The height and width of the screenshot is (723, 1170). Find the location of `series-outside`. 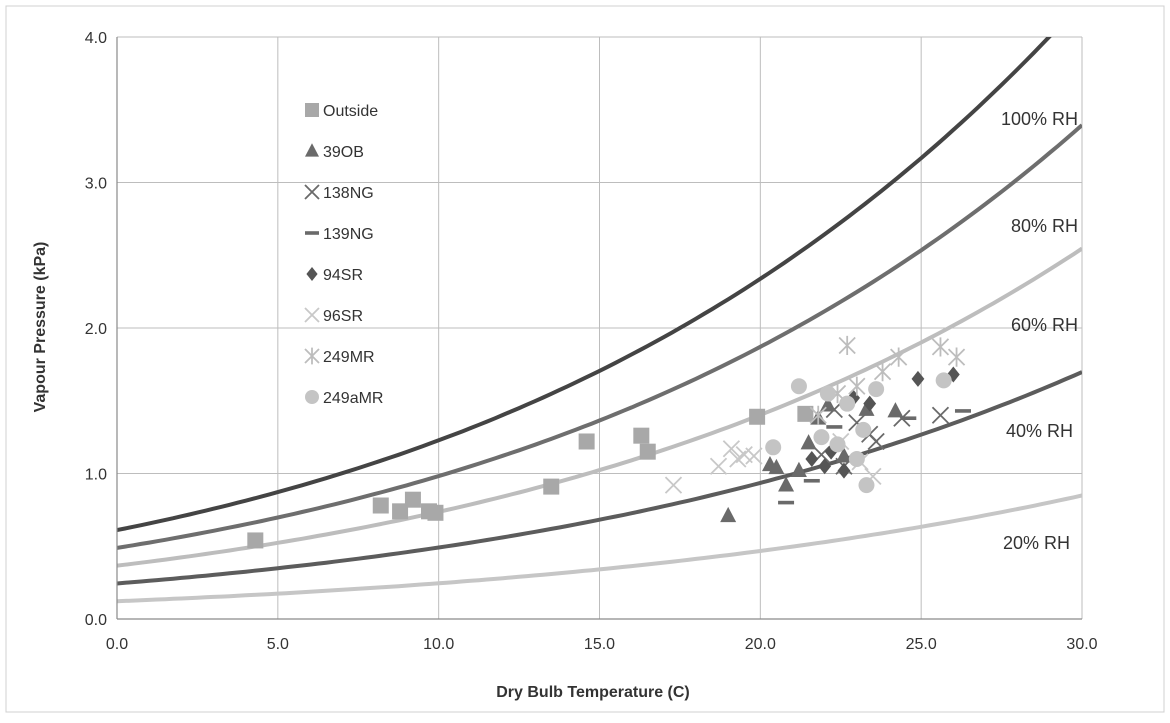

series-outside is located at coordinates (530, 477).